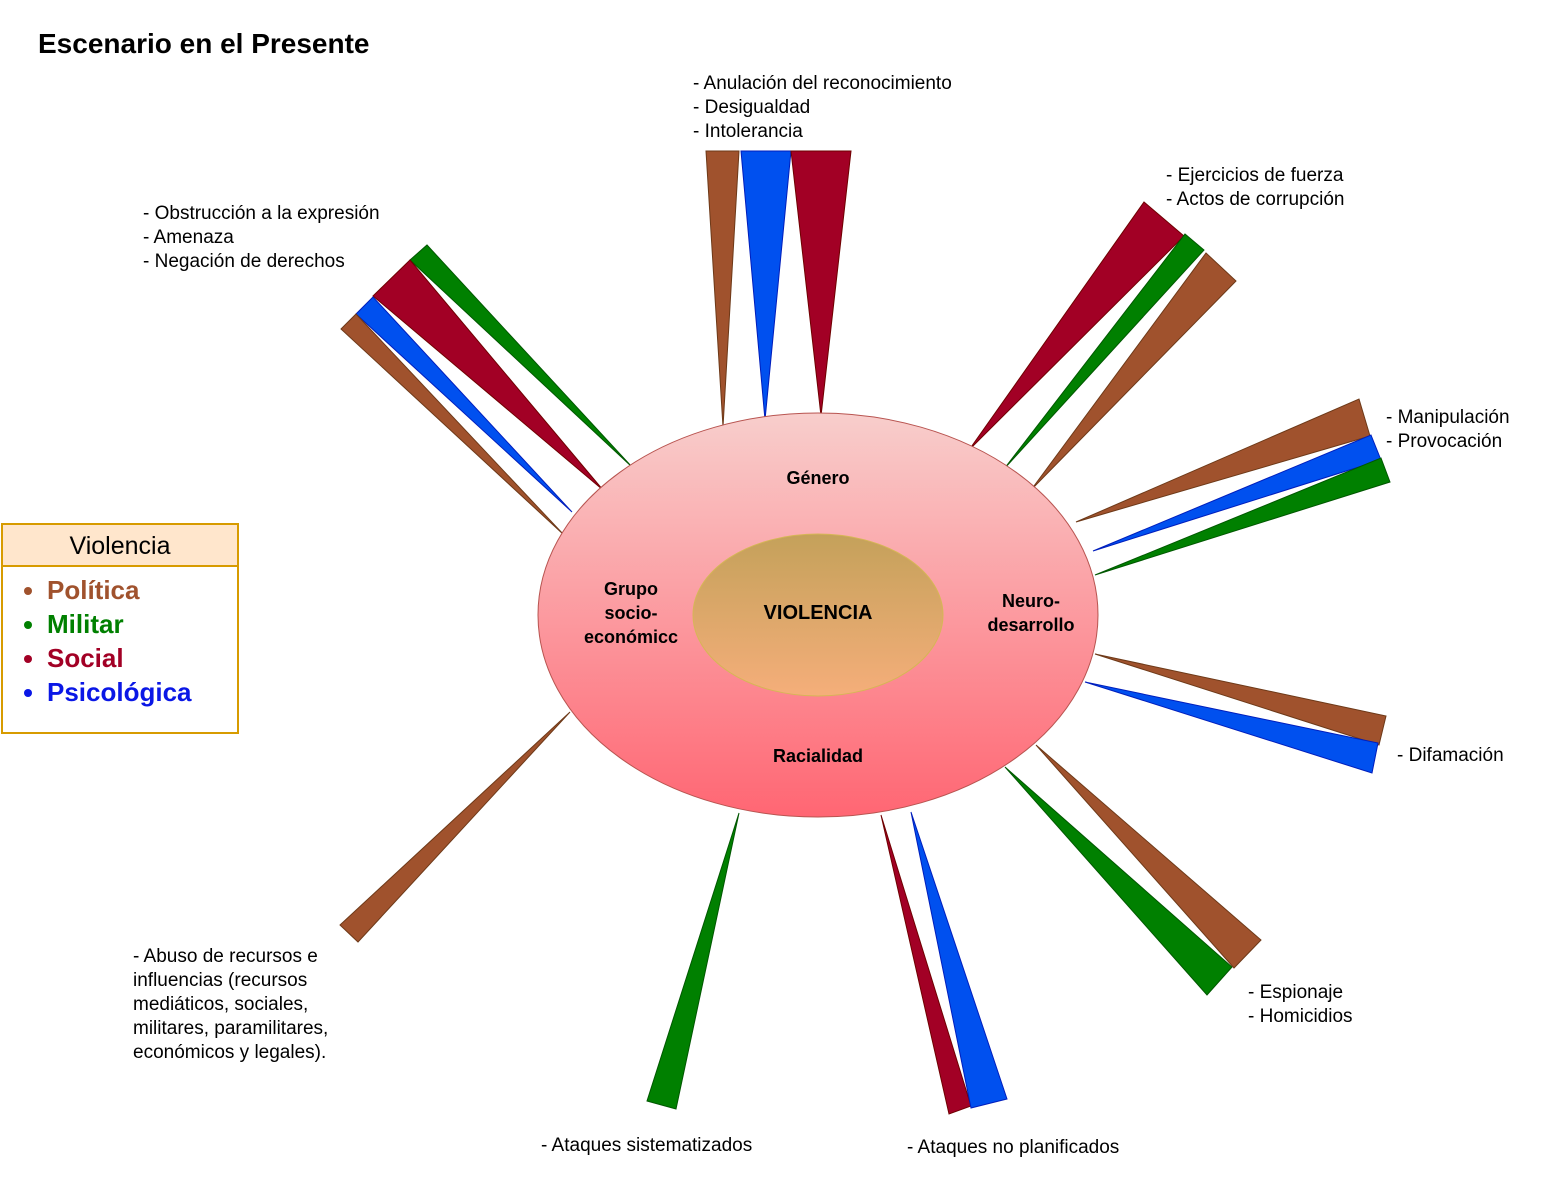 The width and height of the screenshot is (1546, 1201). What do you see at coordinates (1300, 1005) in the screenshot?
I see `annotation-bottom-right: - Espionaje - Homicidios` at bounding box center [1300, 1005].